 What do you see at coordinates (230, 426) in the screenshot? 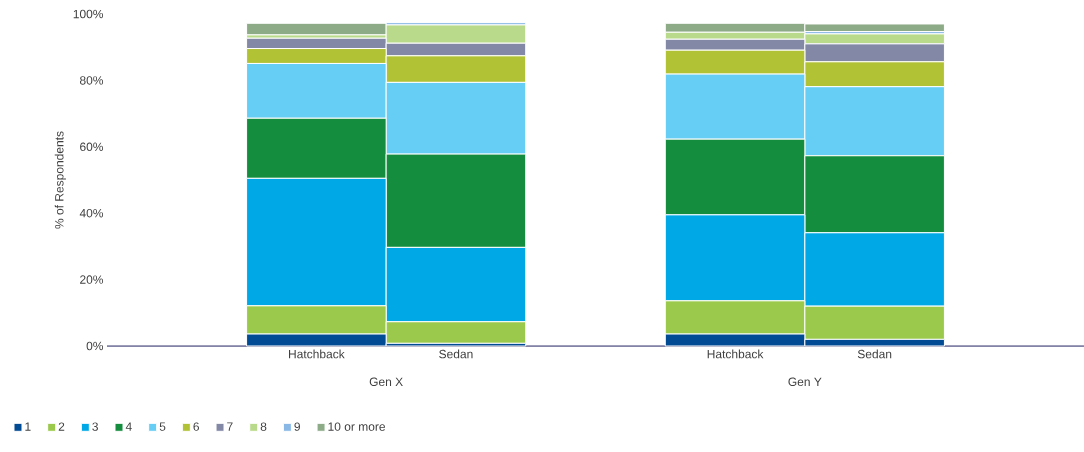
I see `legend-label: 7` at bounding box center [230, 426].